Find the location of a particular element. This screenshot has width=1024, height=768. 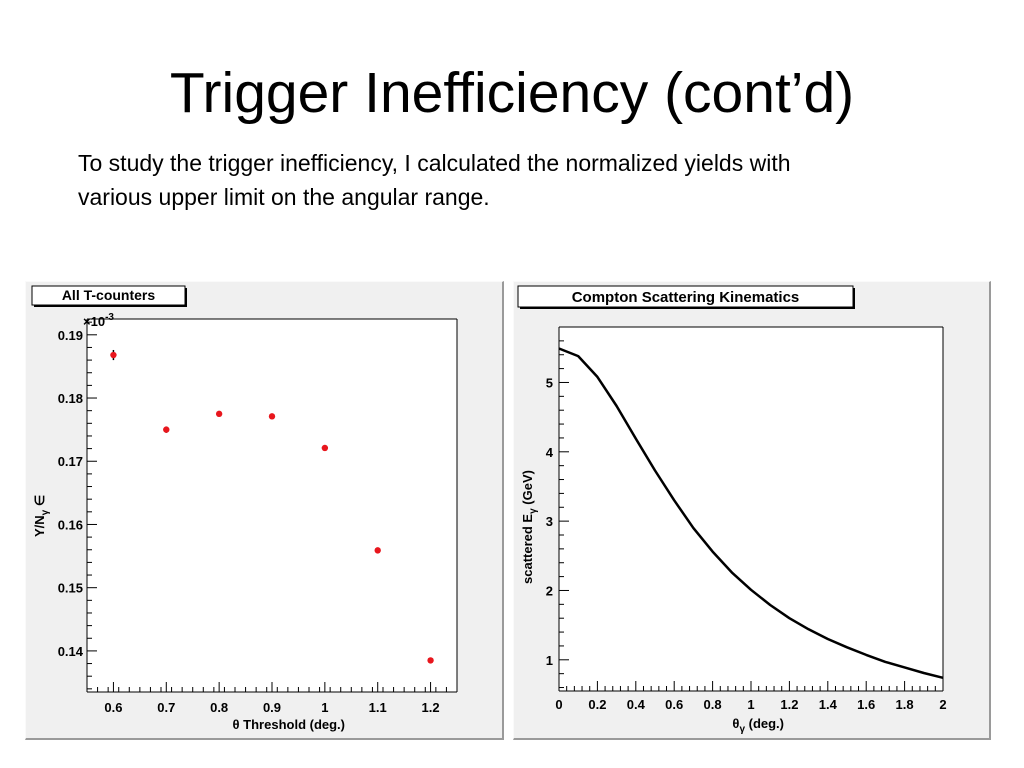

y-tick-label: 0.15 is located at coordinates (70, 588).